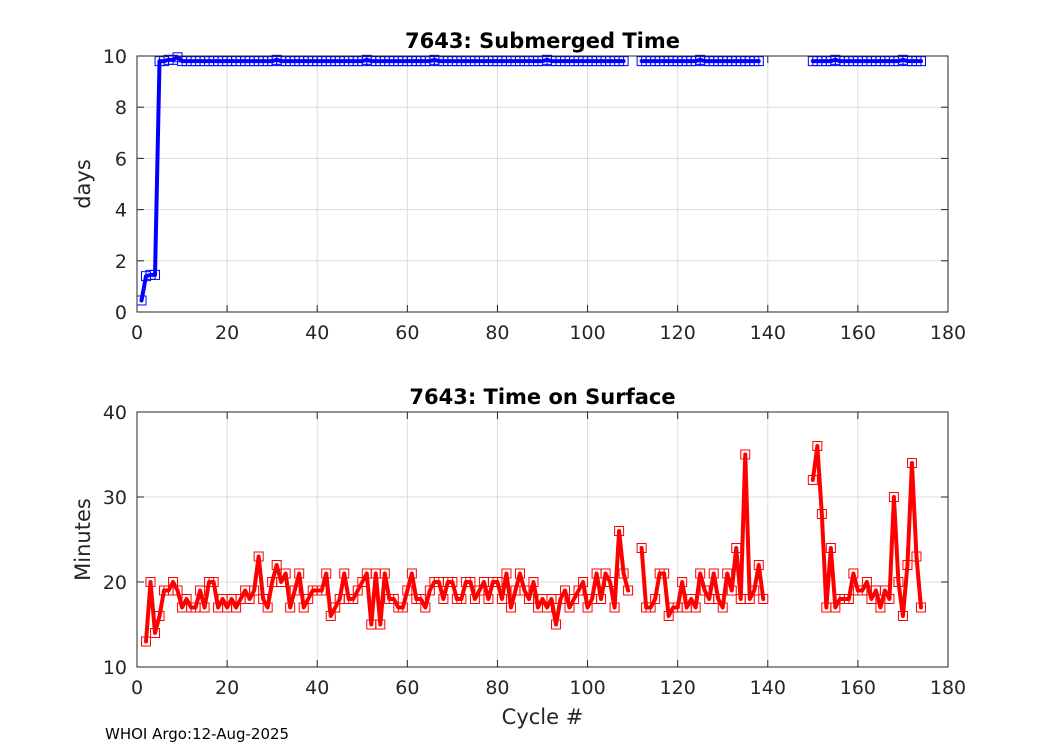  Describe the element at coordinates (407, 688) in the screenshot. I see `chart2-x-tick-label: 60` at that location.